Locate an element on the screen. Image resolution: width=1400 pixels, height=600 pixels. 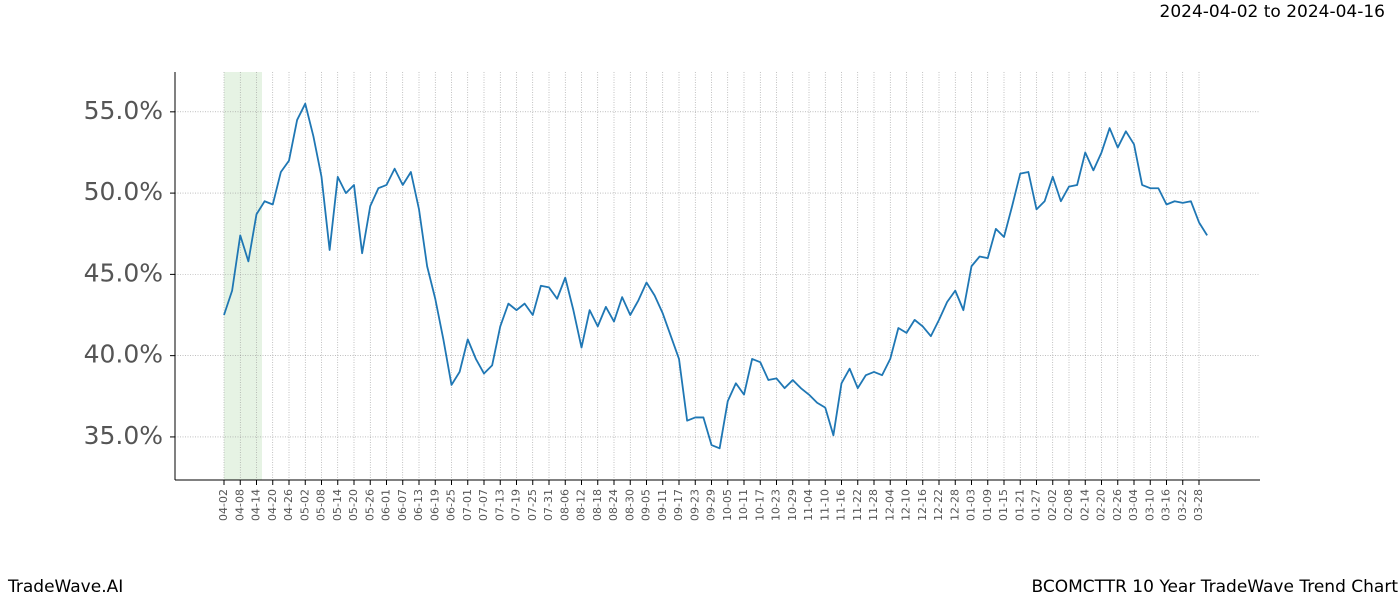
x-tick-label: 06-01 is located at coordinates (386, 505).